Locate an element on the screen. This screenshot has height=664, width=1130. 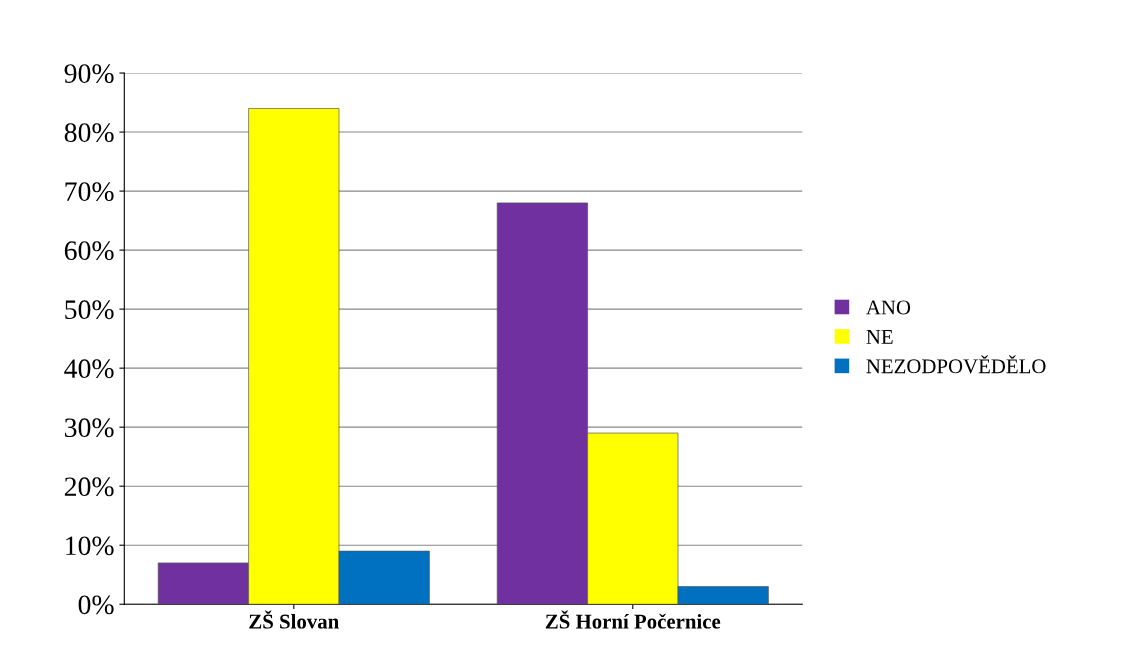
x-tick-label: ZŠ Horní Počernice is located at coordinates (633, 619).